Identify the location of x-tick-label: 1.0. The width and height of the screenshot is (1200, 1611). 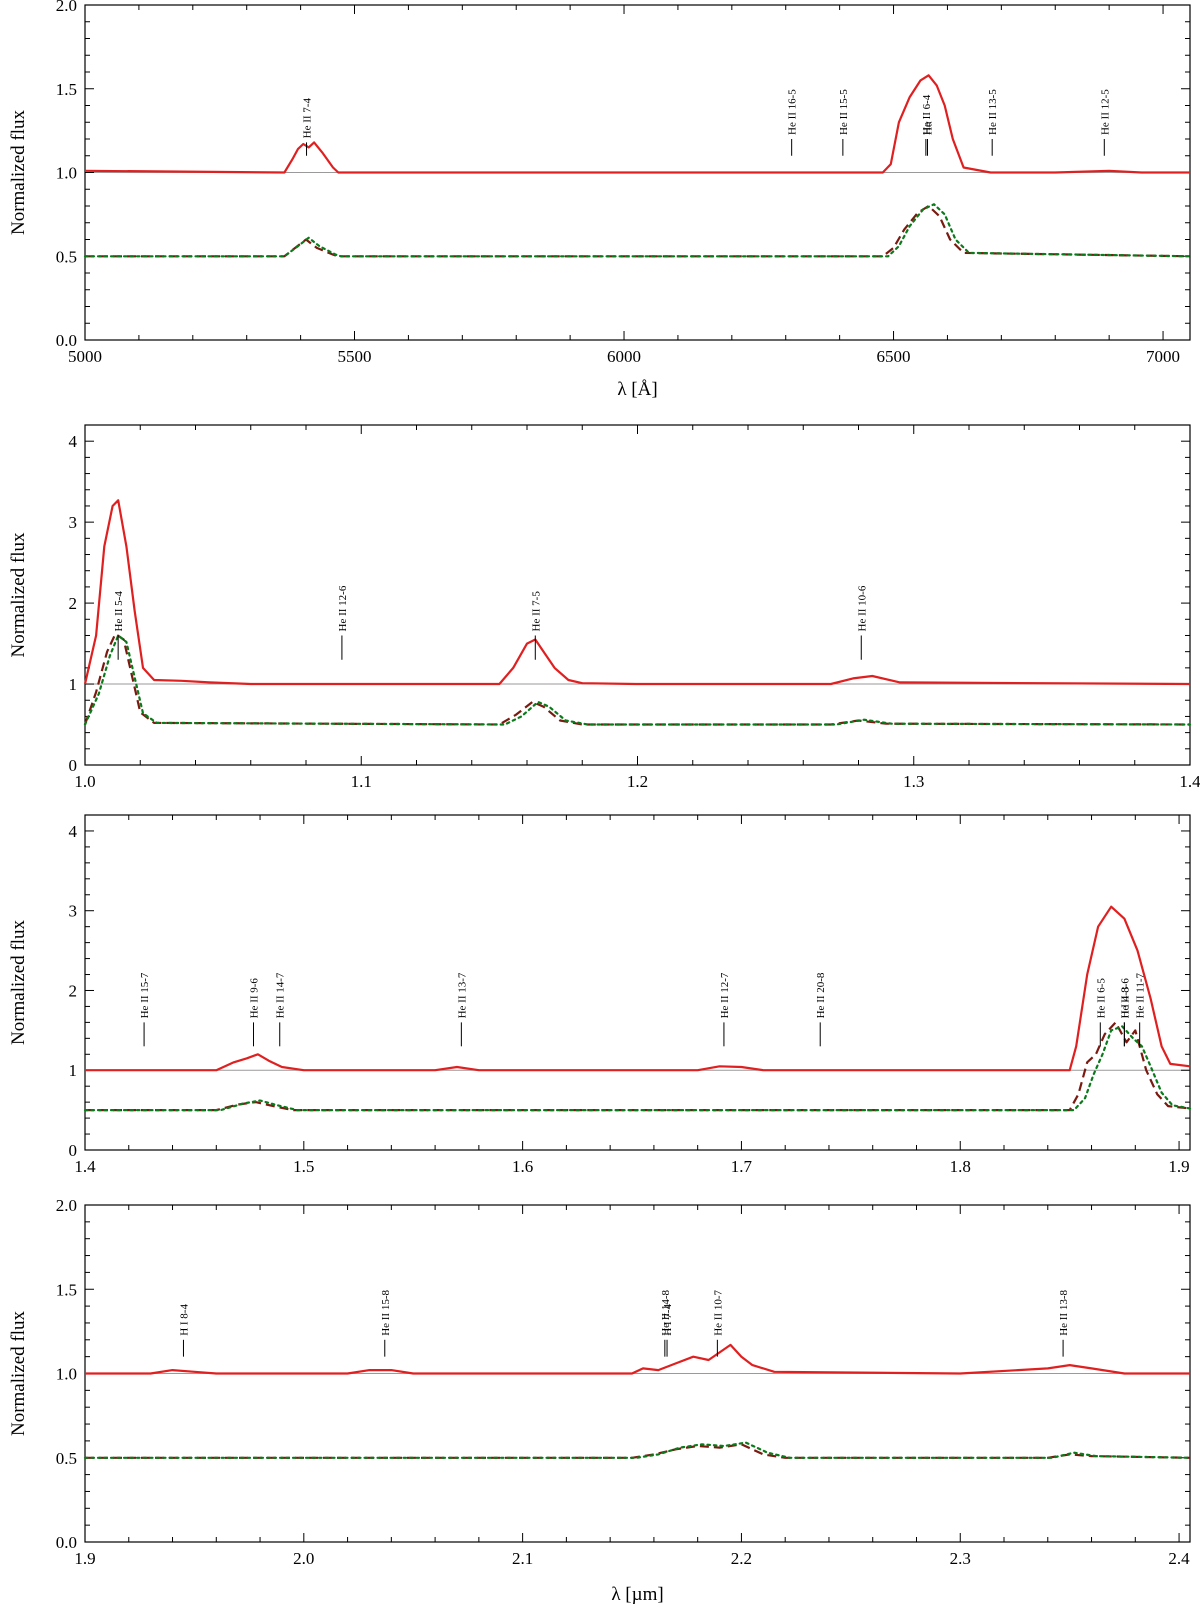
(84, 781).